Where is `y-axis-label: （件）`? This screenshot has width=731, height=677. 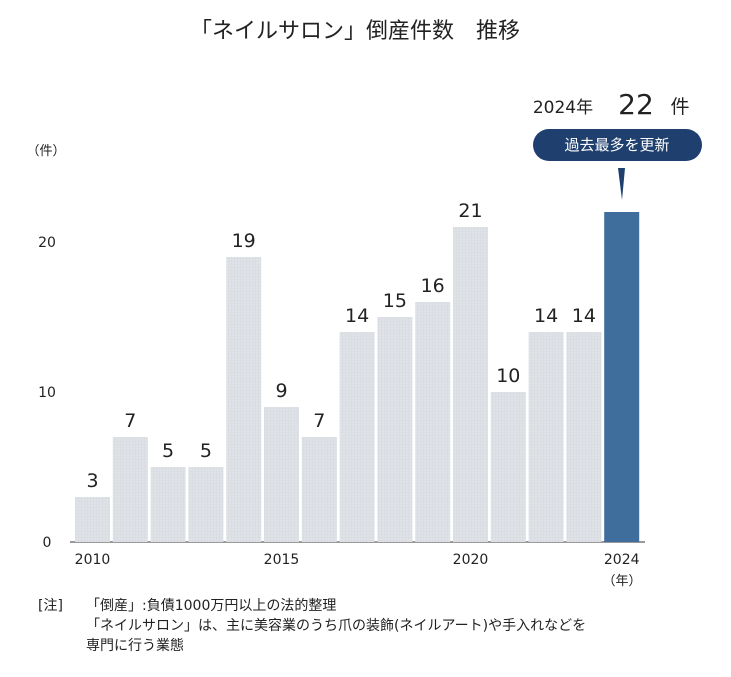 y-axis-label: （件） is located at coordinates (45, 151).